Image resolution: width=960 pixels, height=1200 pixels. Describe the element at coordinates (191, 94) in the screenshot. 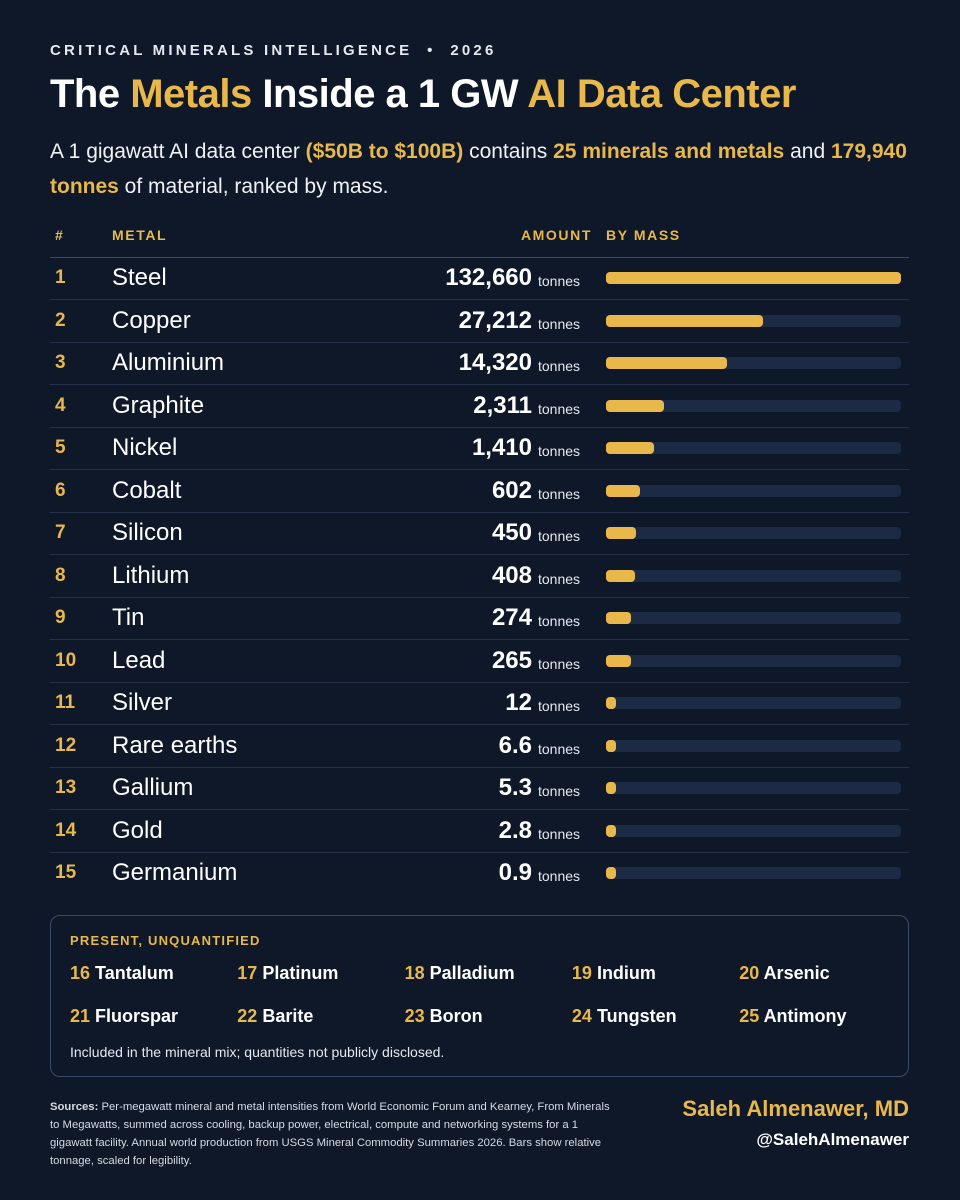

I see `text-part: Metals` at that location.